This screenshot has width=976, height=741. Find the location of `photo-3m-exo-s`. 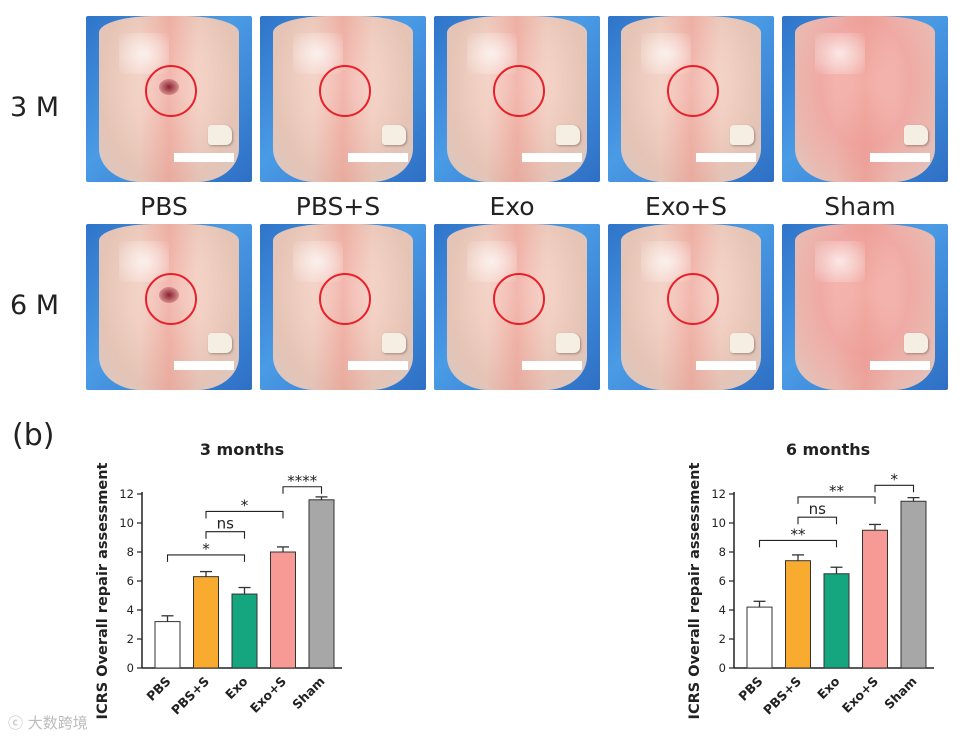

photo-3m-exo-s is located at coordinates (691, 99).